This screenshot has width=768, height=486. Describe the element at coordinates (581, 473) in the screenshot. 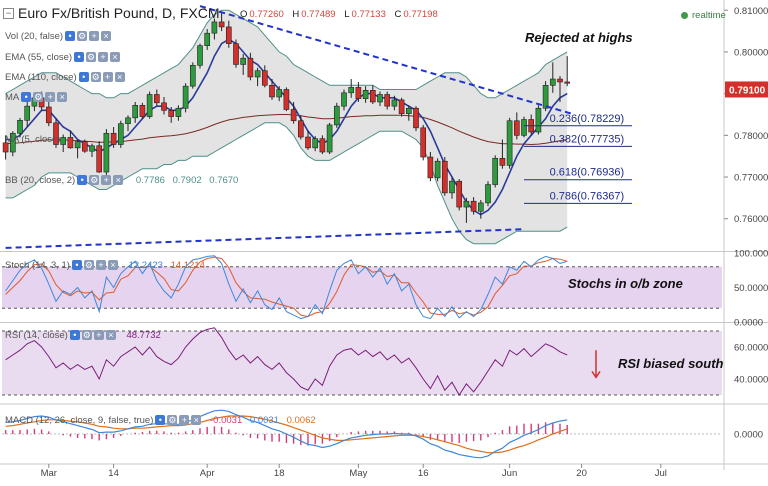

I see `time-axis-label: 20` at that location.